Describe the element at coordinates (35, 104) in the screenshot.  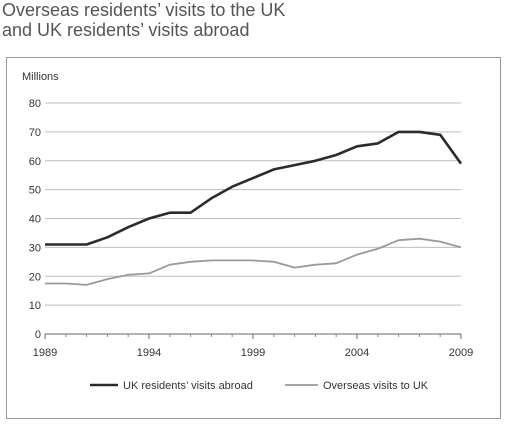
I see `y-tick-label: 80` at that location.